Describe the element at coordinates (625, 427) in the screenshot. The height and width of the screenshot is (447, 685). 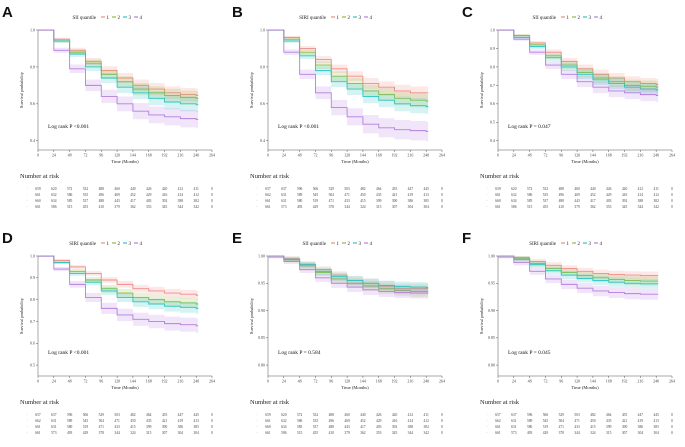
I see `risk-cell: 390` at that location.